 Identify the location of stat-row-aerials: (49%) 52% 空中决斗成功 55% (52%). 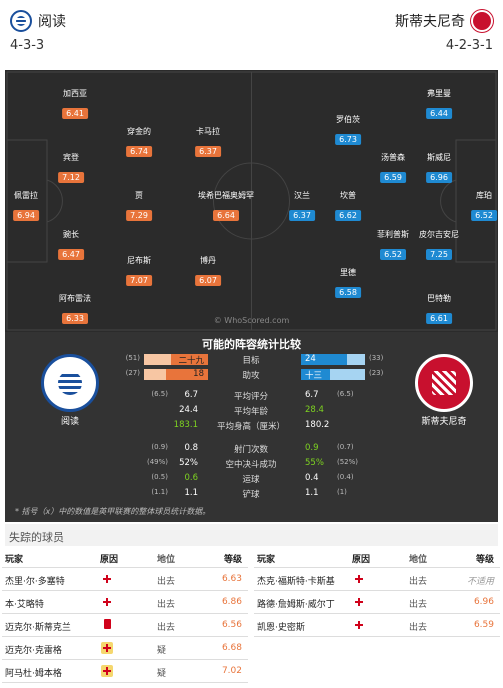
(252, 464).